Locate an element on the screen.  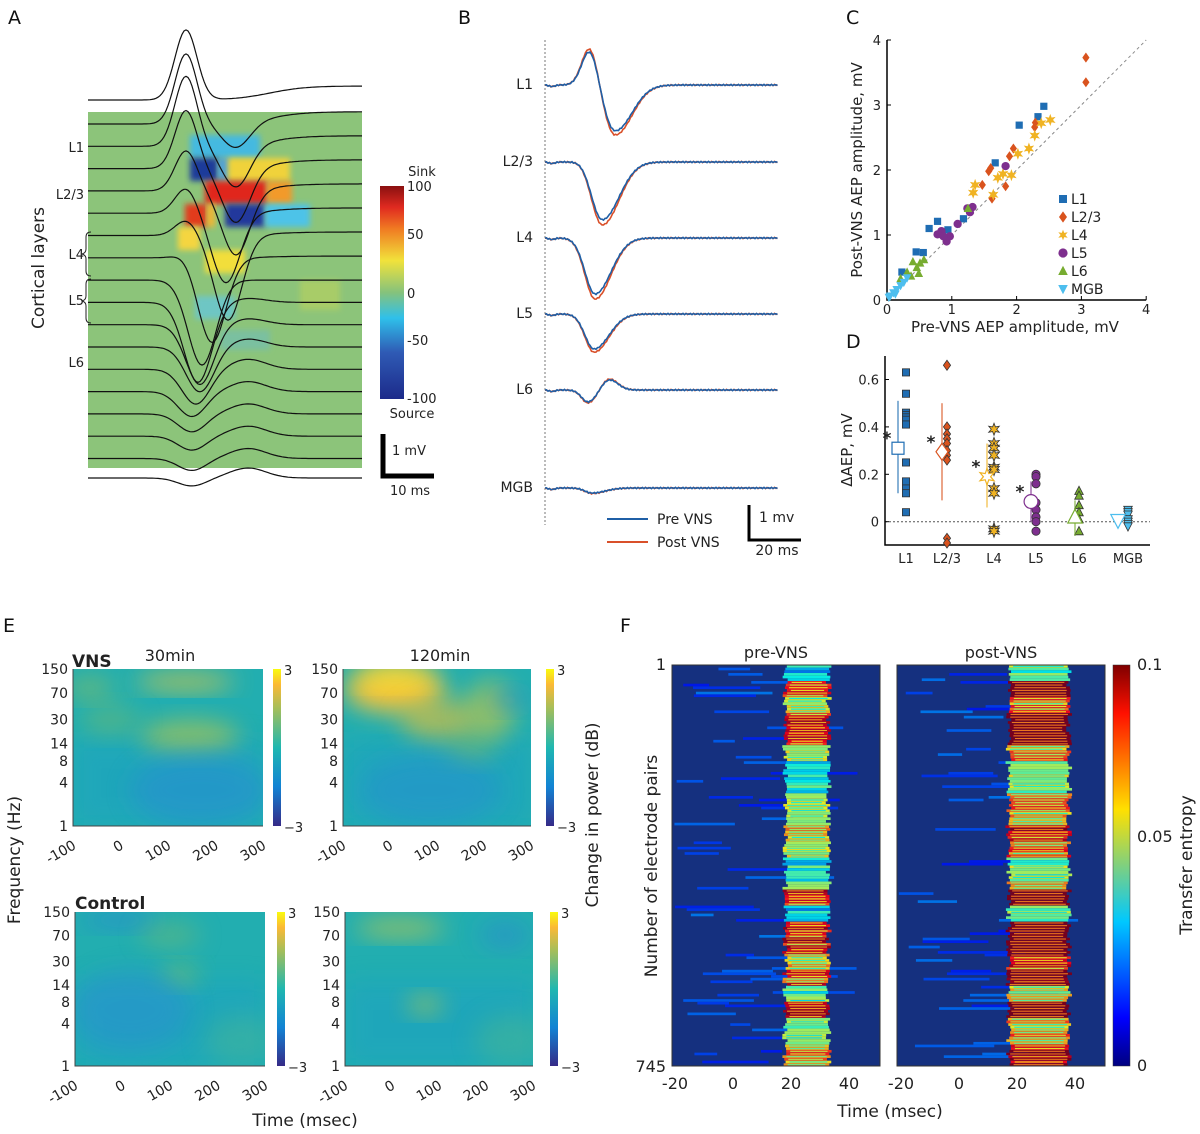
colorbar-max-label: 3 is located at coordinates (292, 914).